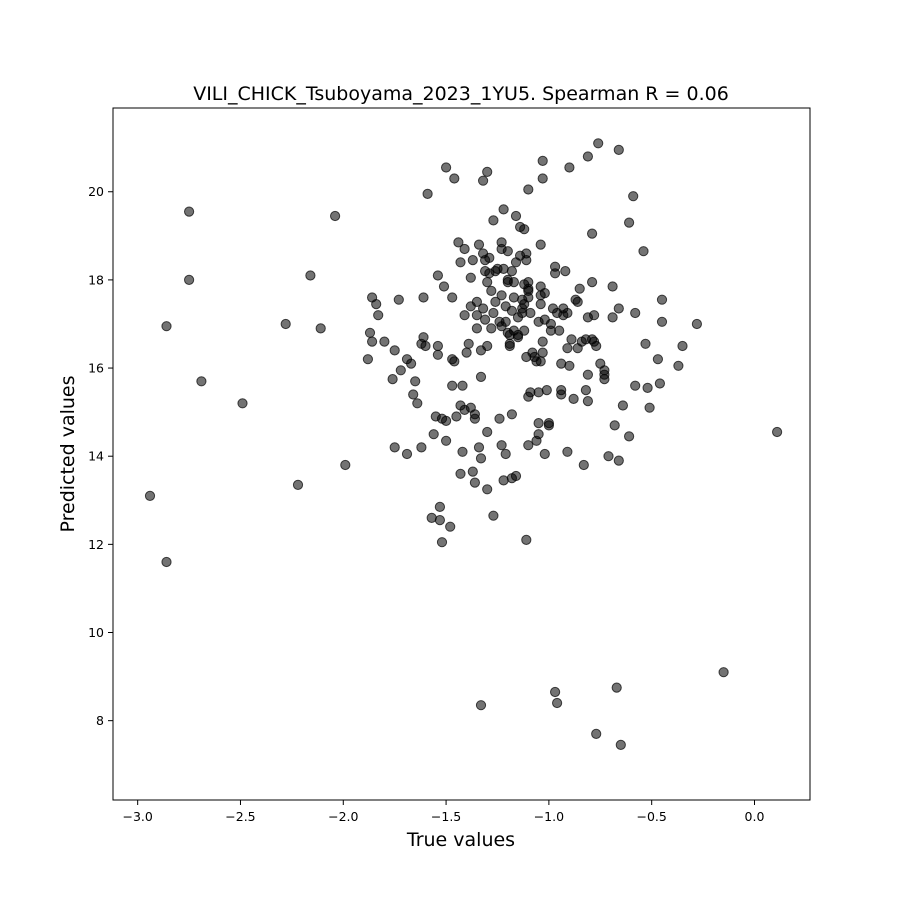  I want to click on x-tick-label: −1.0, so click(549, 816).